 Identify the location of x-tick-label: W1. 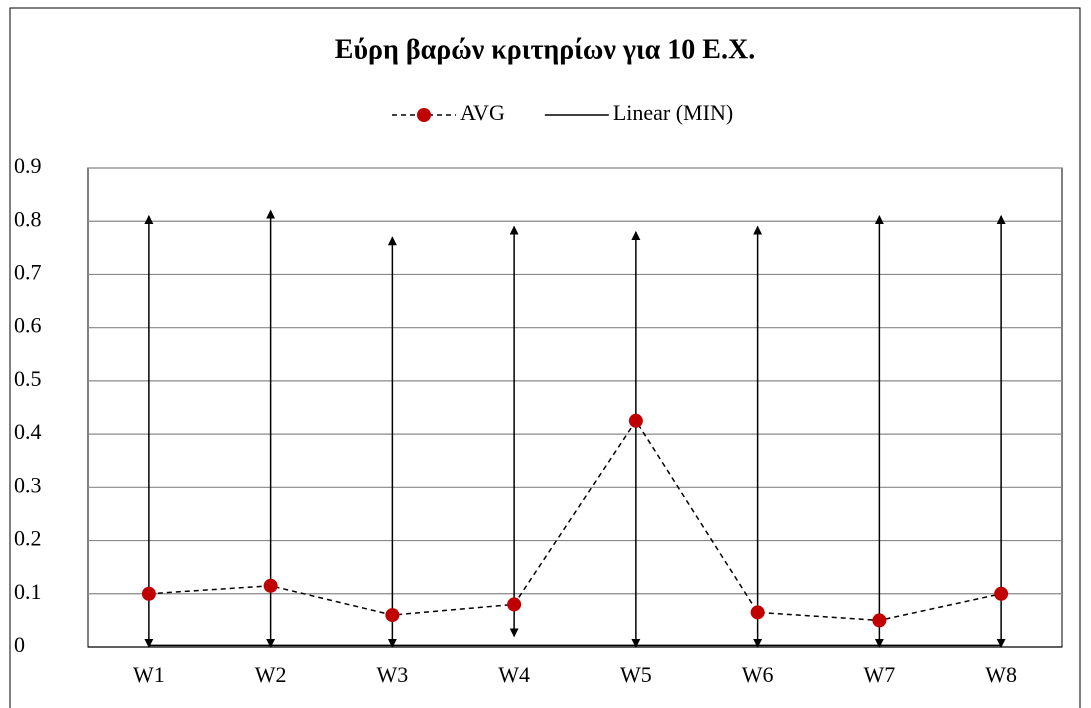
(149, 674).